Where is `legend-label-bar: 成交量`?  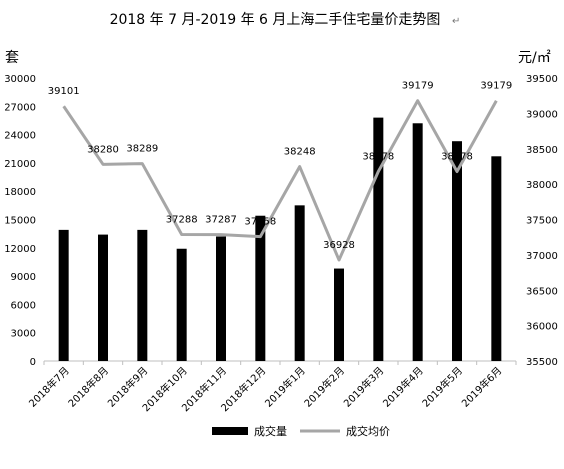
legend-label-bar: 成交量 is located at coordinates (270, 431).